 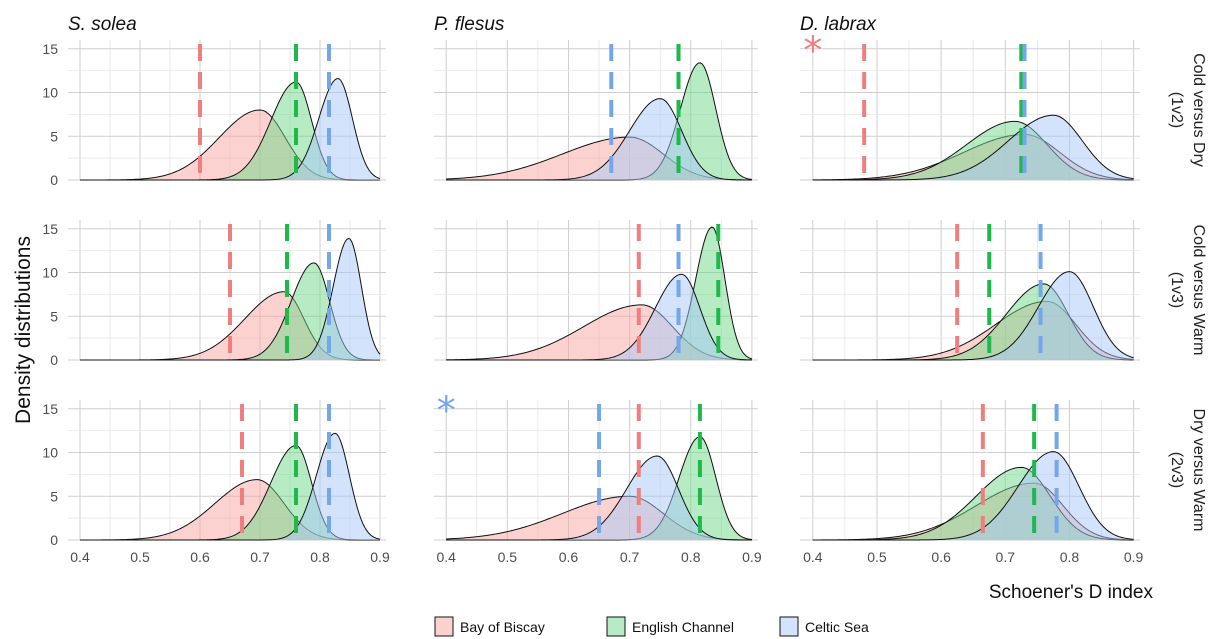 I want to click on panel: 0 5 10 15 0.4 0.5 0.6 0.7 0.8 0.9, so click(x=216, y=482).